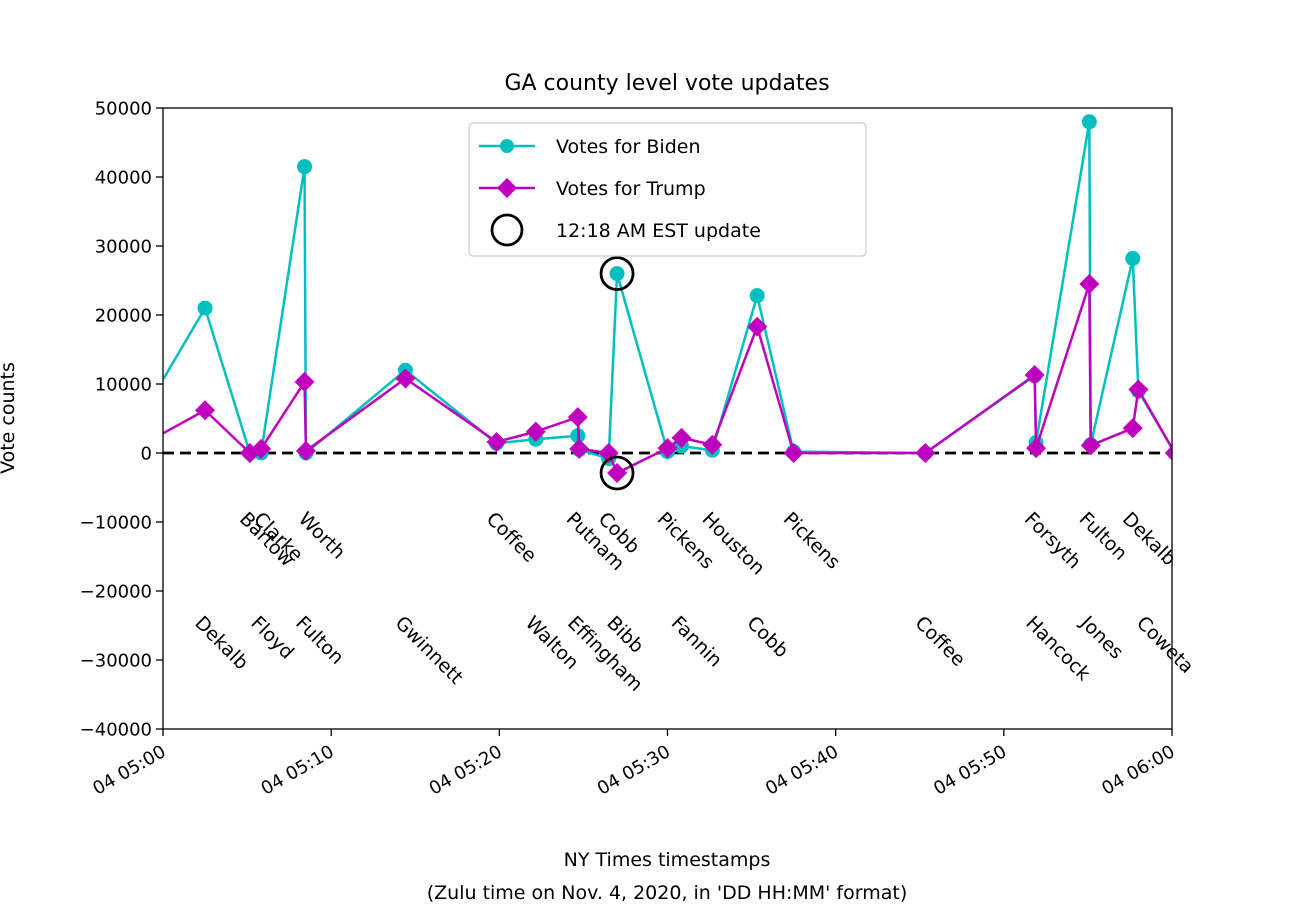 This screenshot has height=911, width=1302. Describe the element at coordinates (123, 109) in the screenshot. I see `y-tick-label: 50000` at that location.